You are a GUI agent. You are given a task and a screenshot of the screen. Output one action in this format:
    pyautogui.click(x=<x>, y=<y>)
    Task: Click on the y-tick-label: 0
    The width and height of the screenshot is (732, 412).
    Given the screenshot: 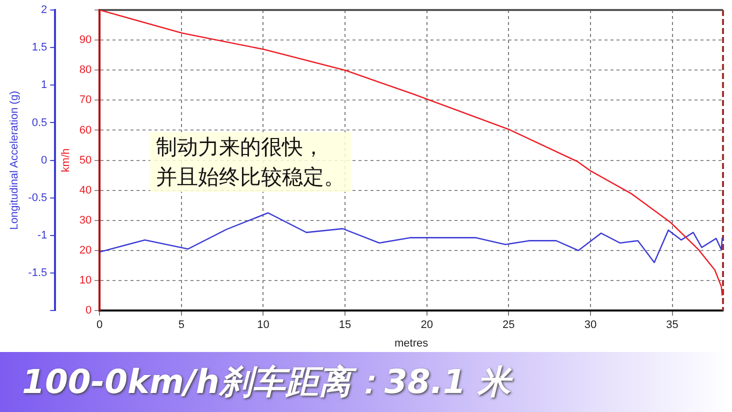 What is the action you would take?
    pyautogui.click(x=44, y=160)
    